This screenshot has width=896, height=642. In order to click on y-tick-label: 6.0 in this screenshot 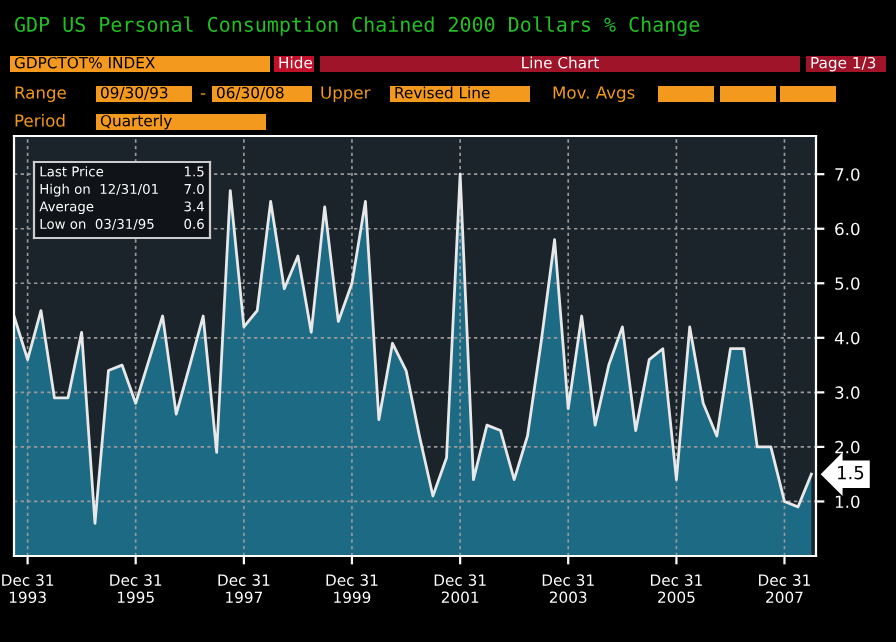, I will do `click(847, 229)`.